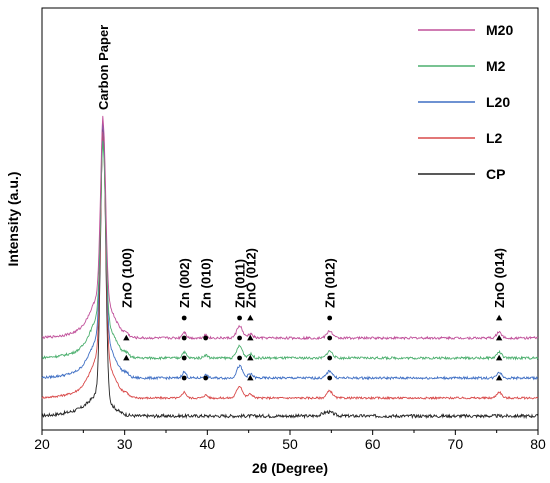  Describe the element at coordinates (126, 278) in the screenshot. I see `peak-label-zno-100: ZnO (100)` at that location.